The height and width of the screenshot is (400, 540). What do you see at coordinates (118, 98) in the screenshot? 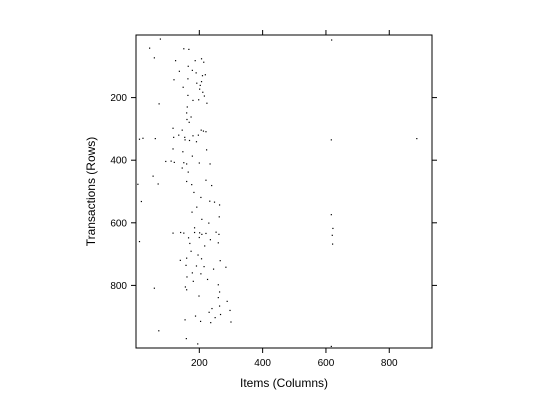
I see `y-tick-label: 200` at bounding box center [118, 98].